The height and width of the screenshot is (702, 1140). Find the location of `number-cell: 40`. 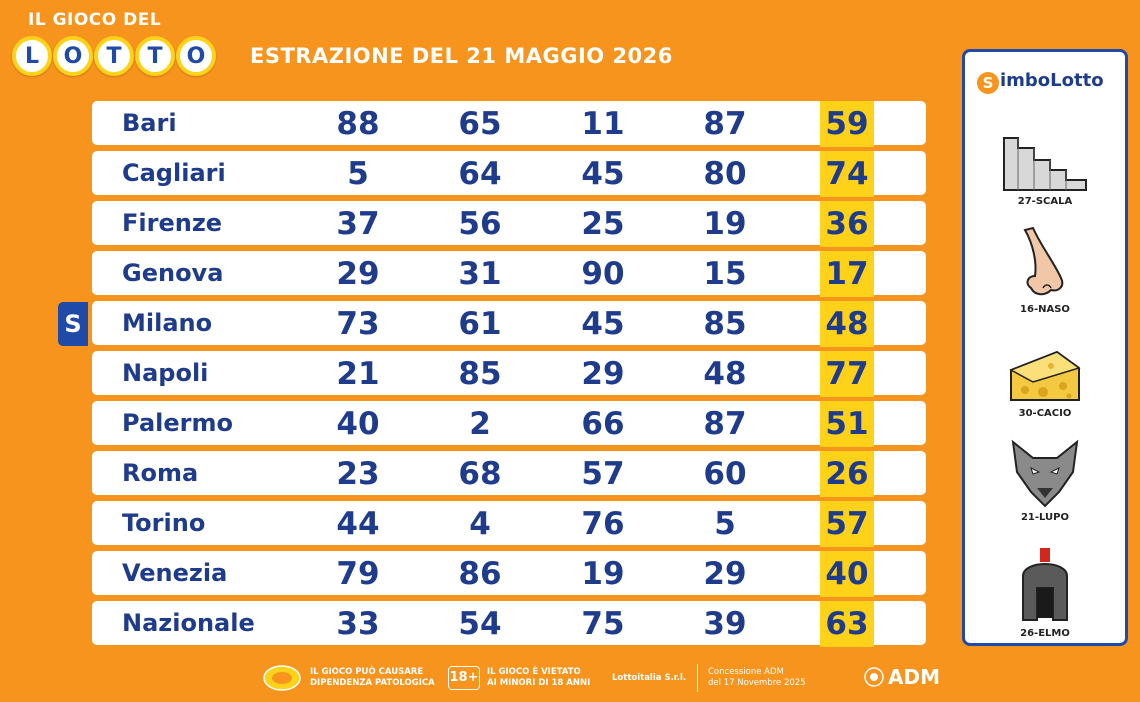

number-cell: 40 is located at coordinates (358, 424).